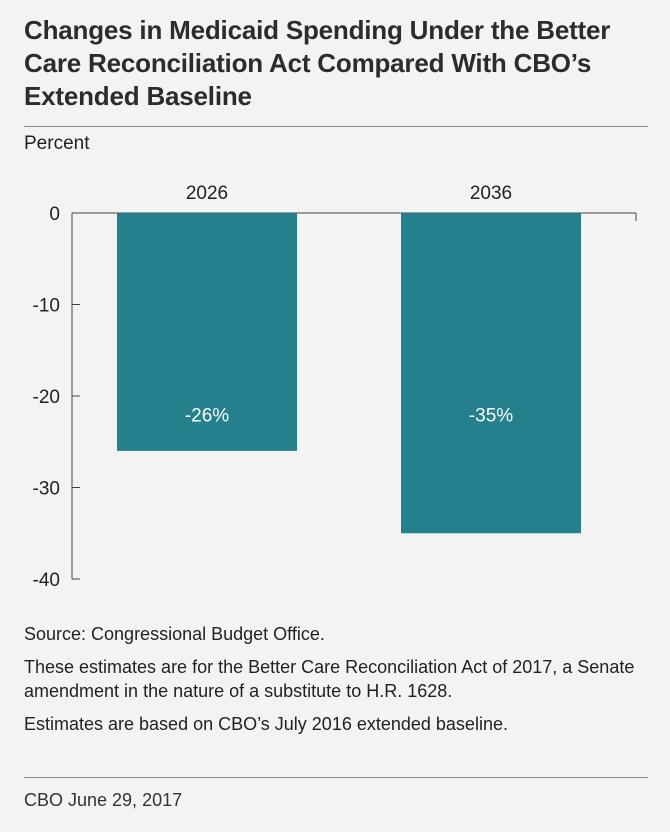 The width and height of the screenshot is (670, 832). Describe the element at coordinates (46, 489) in the screenshot. I see `y-tick-label: -30` at that location.